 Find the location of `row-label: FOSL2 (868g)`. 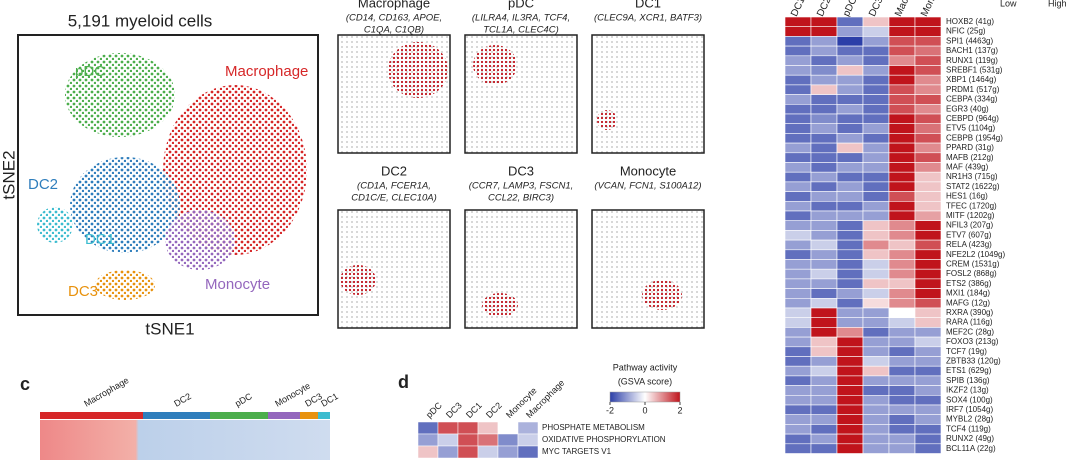

row-label: FOSL2 (868g) is located at coordinates (971, 273).